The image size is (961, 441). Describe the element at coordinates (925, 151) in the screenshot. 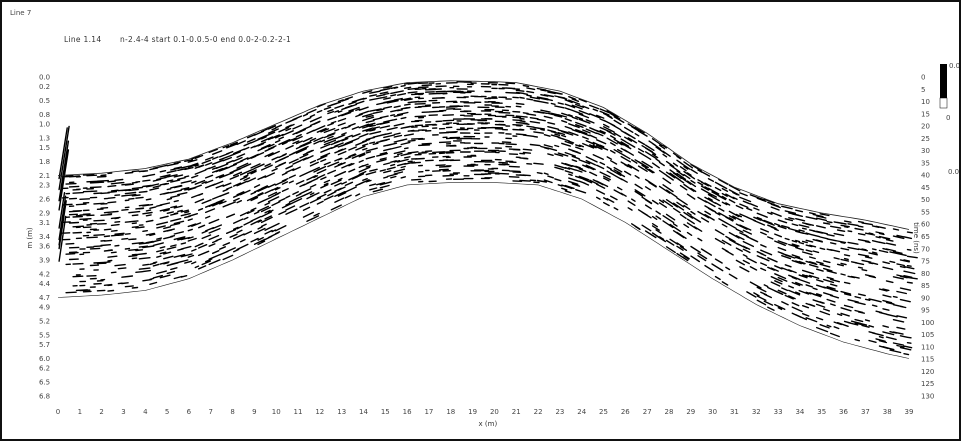

I see `y2-tick-label: 30` at that location.